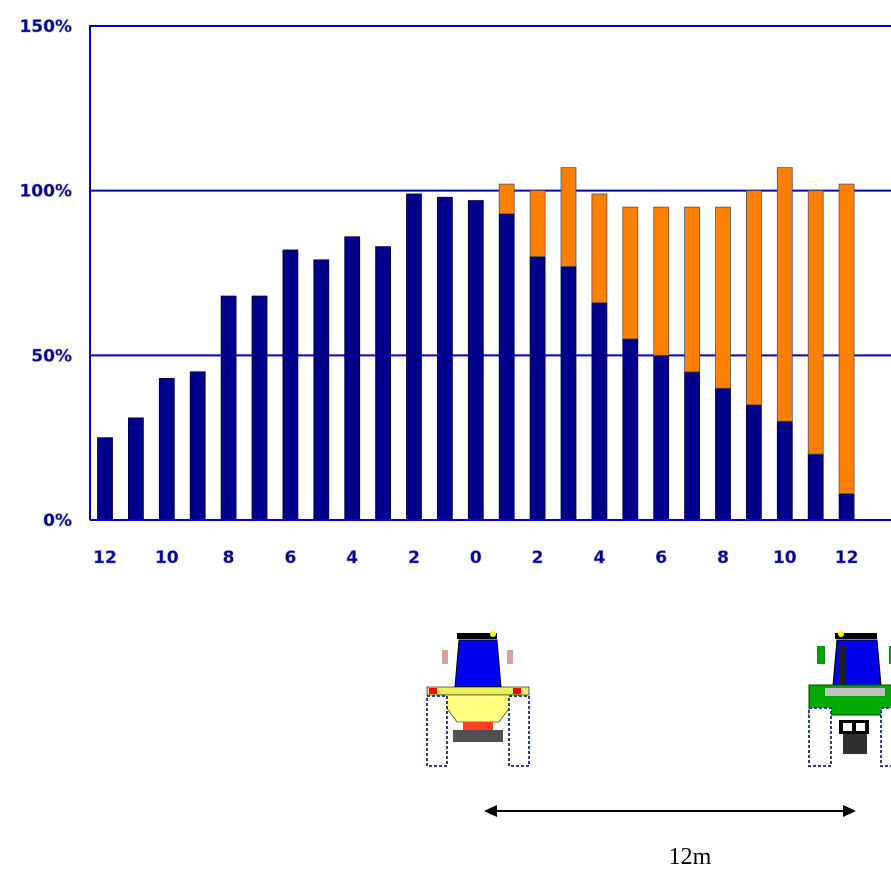  What do you see at coordinates (45, 192) in the screenshot?
I see `y-tick-label: 100%` at bounding box center [45, 192].